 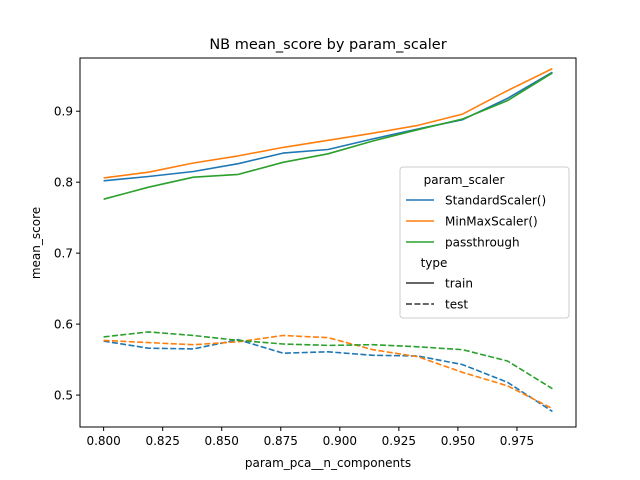 I want to click on x-axis-ticks: 0.800 0.825 0.850 0.875 0.900 0.925 0.950 0.975, so click(x=310, y=437).